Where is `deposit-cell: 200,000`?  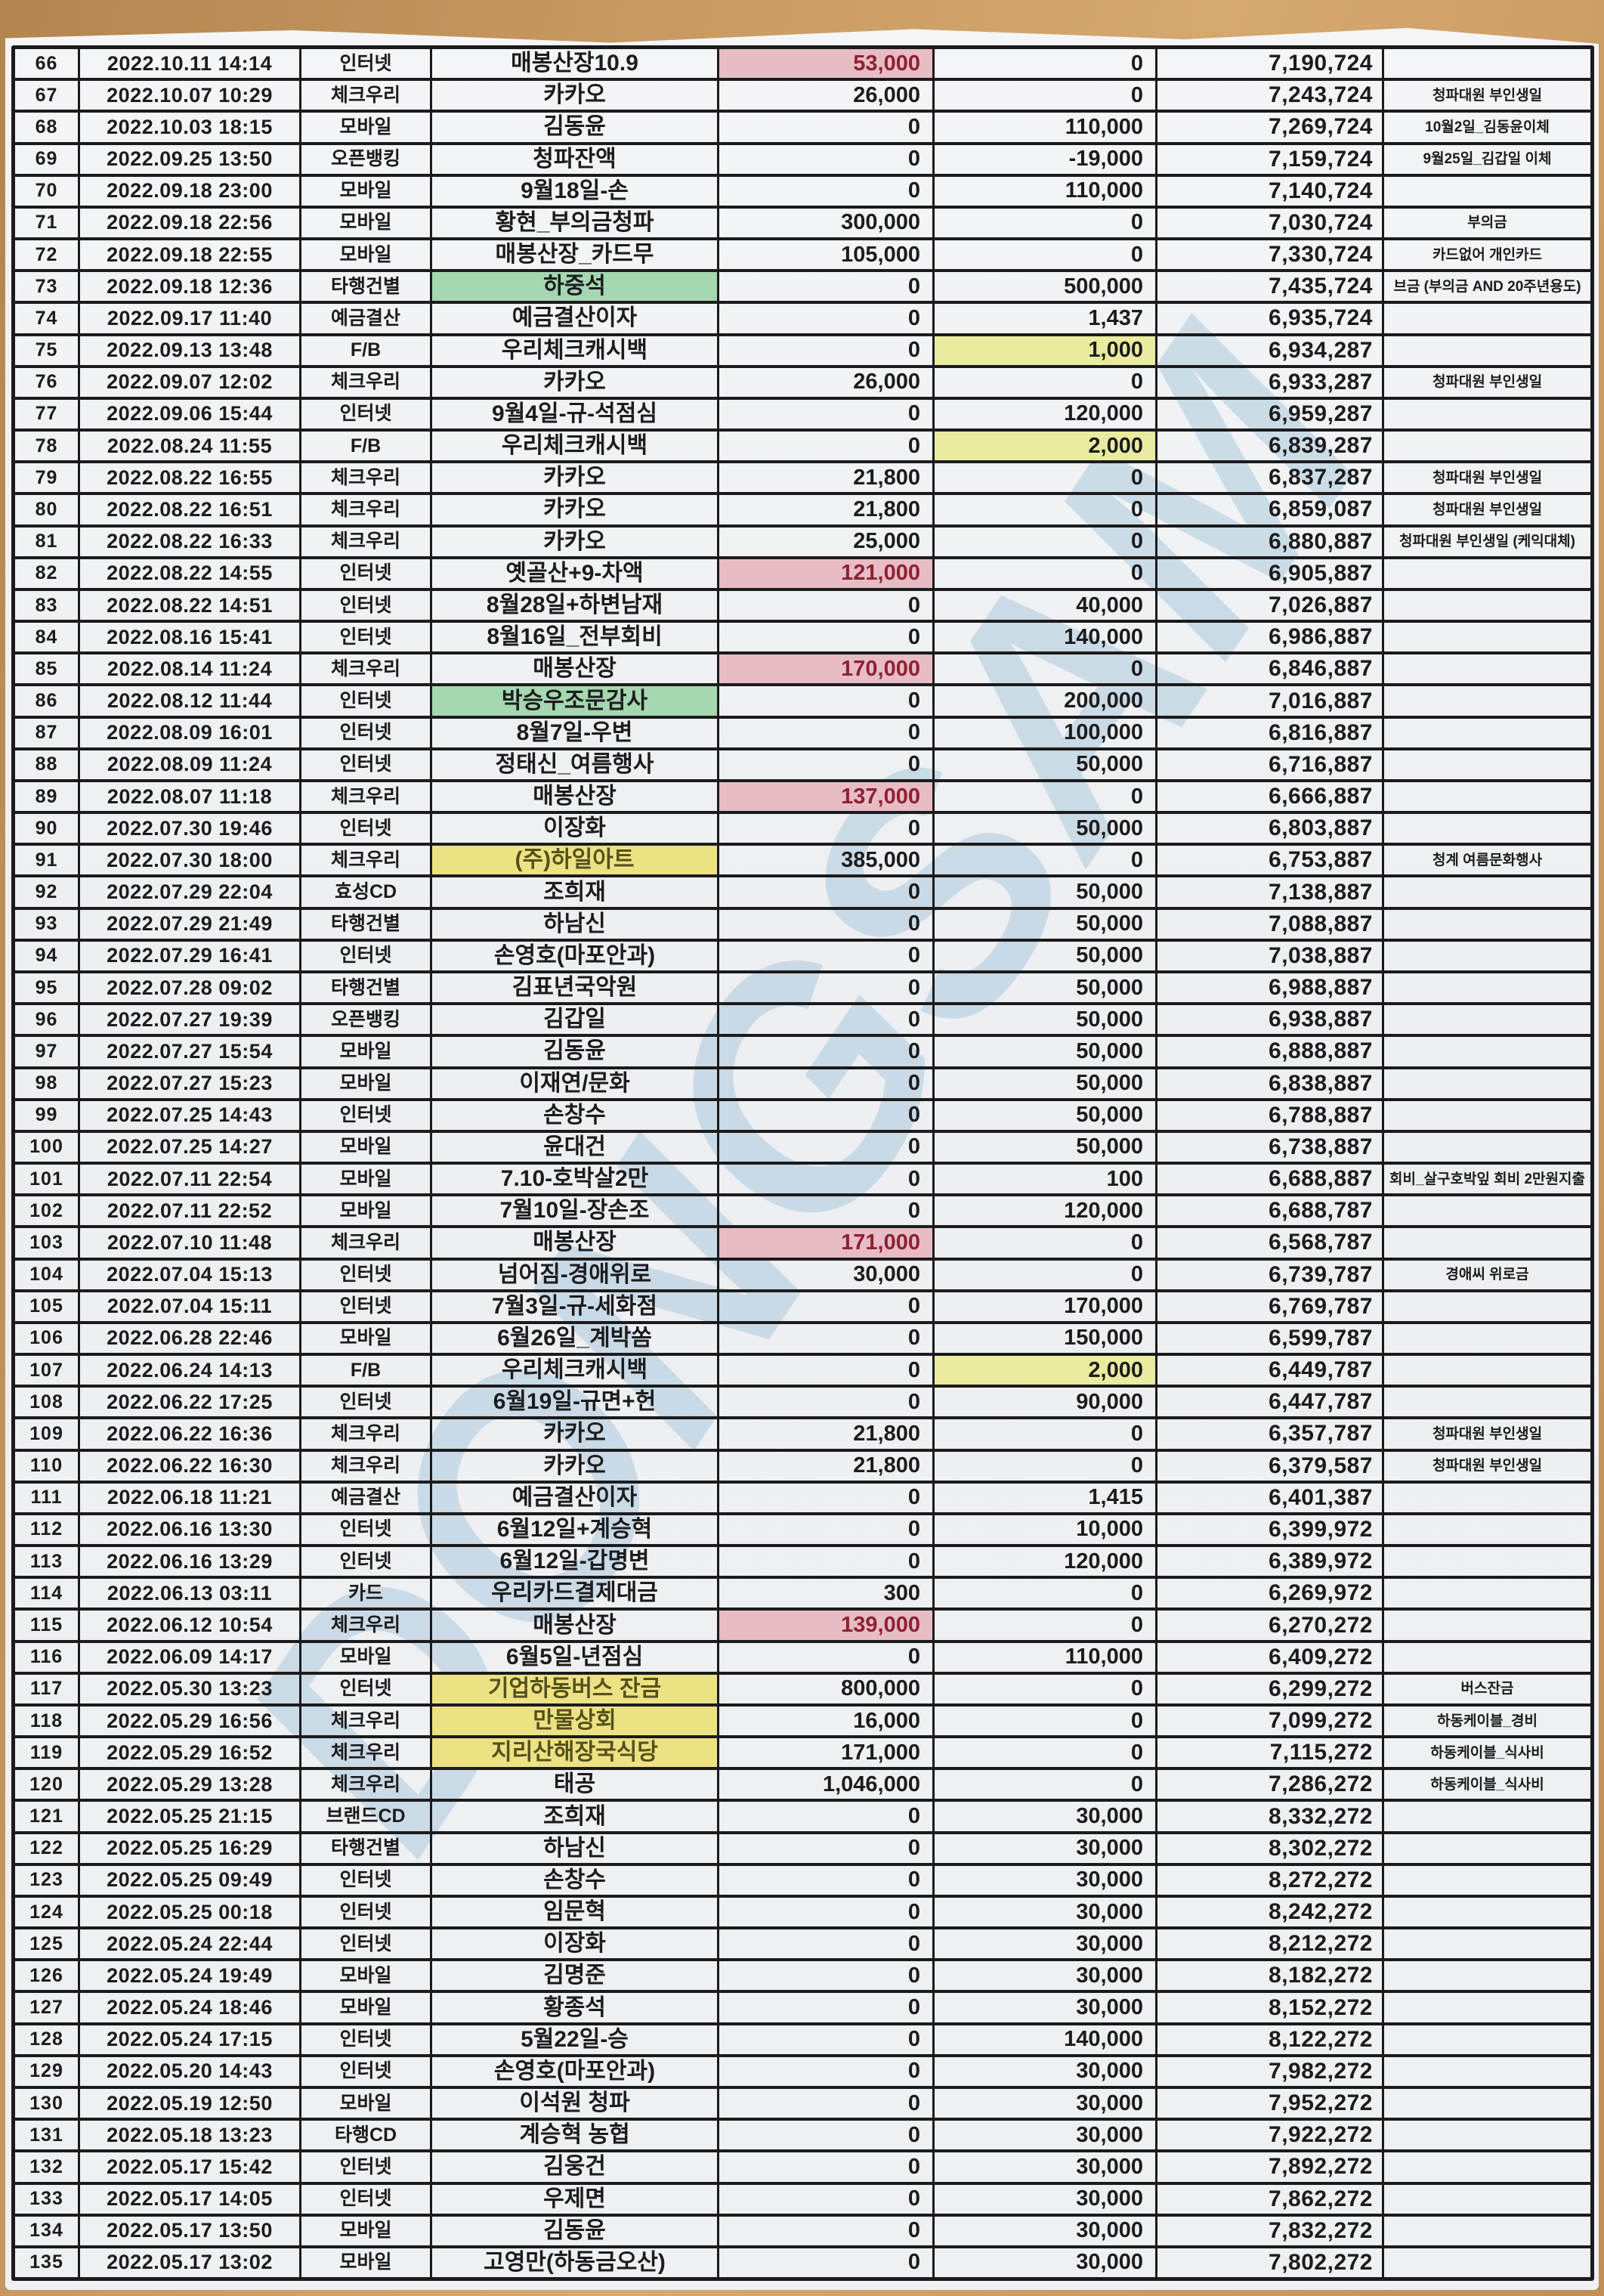 deposit-cell: 200,000 is located at coordinates (1046, 701).